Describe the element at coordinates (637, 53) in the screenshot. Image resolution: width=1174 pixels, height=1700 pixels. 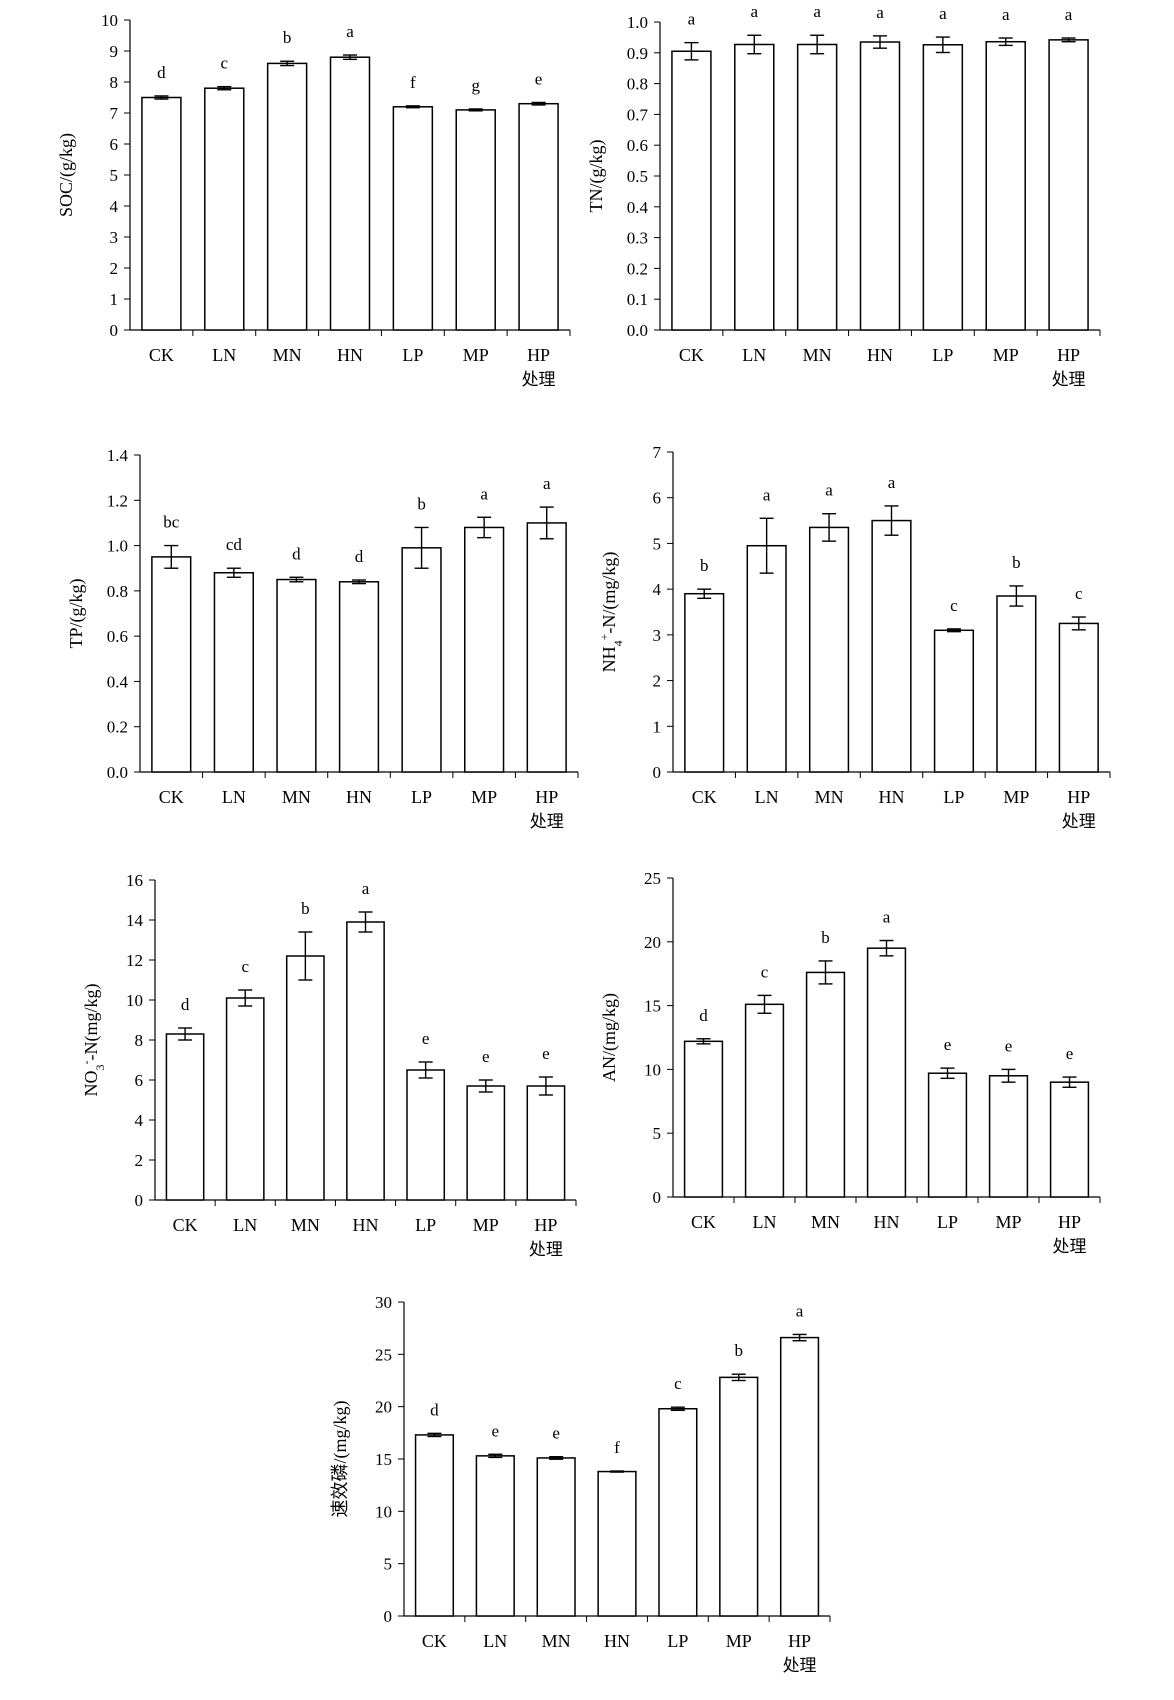
I see `y-tick-label: 0.9` at that location.